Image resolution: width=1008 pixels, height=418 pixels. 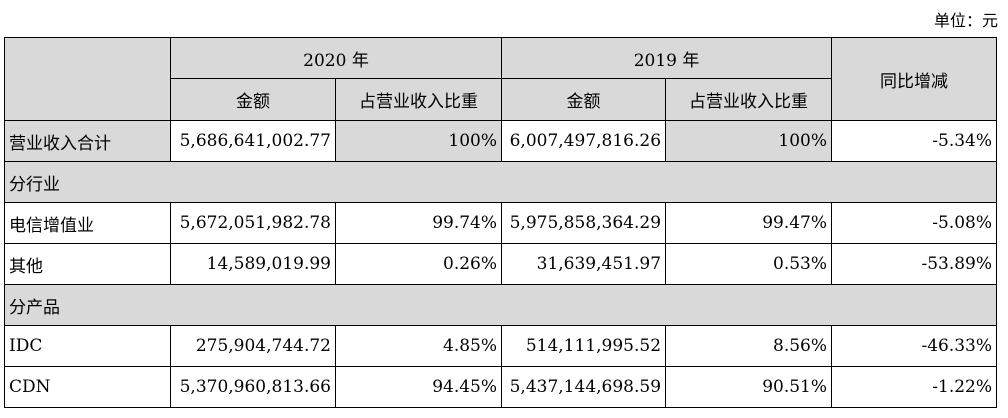 What do you see at coordinates (749, 346) in the screenshot?
I see `share-2019: 8.56%` at bounding box center [749, 346].